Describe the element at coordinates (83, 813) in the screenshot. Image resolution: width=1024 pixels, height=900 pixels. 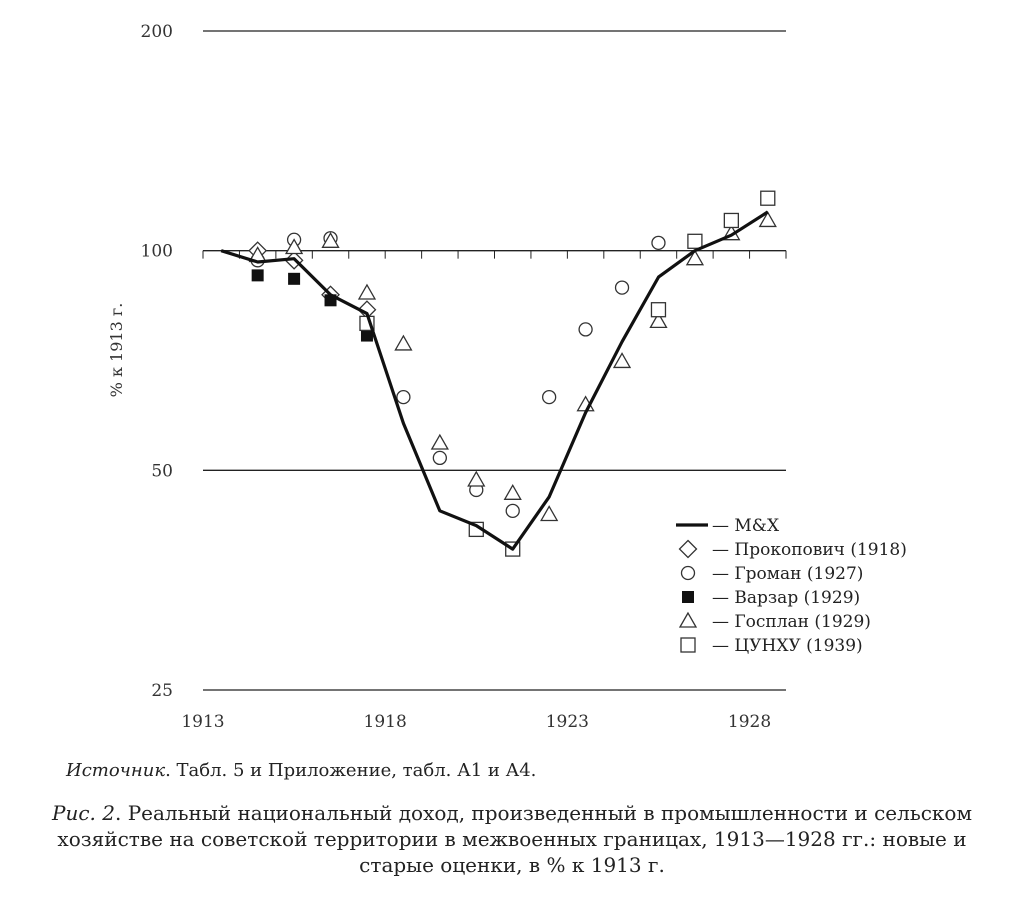
I see `caption-label: Рис. 2` at that location.